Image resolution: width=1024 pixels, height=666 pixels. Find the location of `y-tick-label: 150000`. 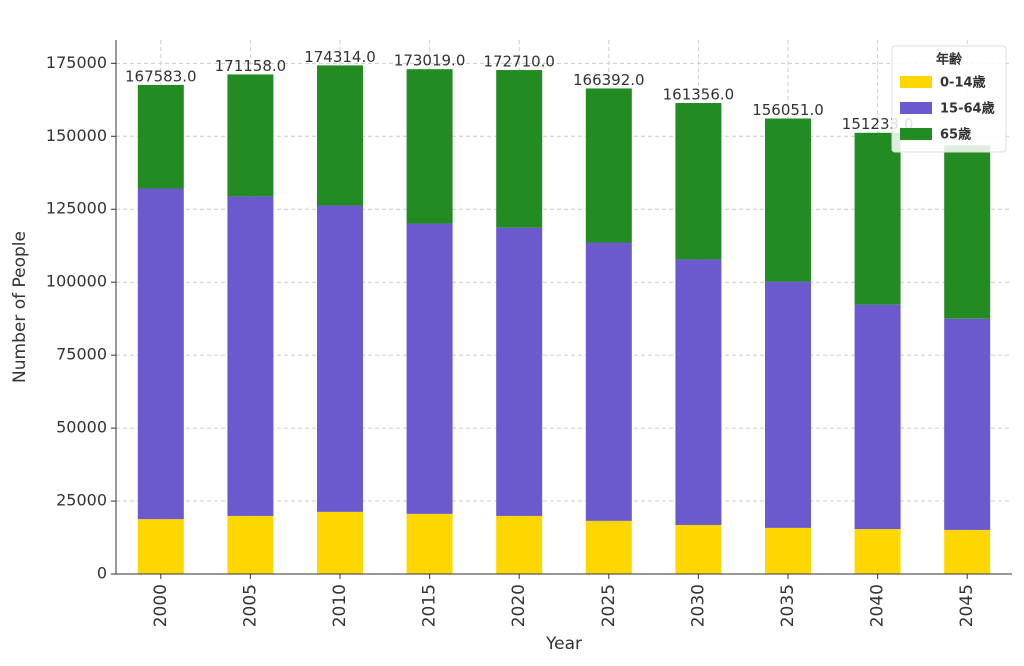

y-tick-label: 150000 is located at coordinates (76, 135).